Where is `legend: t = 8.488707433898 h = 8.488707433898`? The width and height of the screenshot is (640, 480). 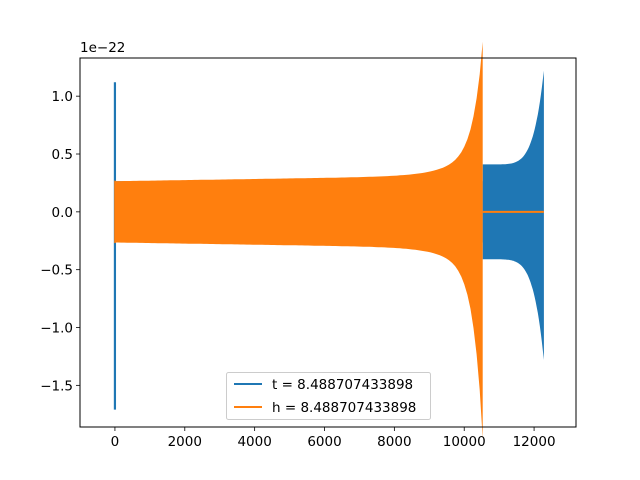
legend: t = 8.488707433898 h = 8.488707433898 is located at coordinates (328, 396).